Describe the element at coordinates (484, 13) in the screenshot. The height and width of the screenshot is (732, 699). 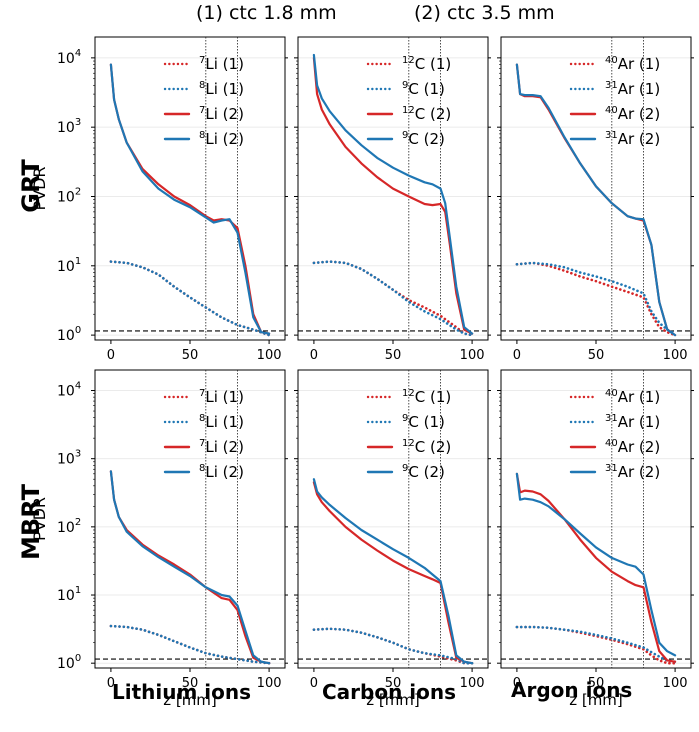
I see `header-label-2: (2) ctc 3.5 mm` at that location.